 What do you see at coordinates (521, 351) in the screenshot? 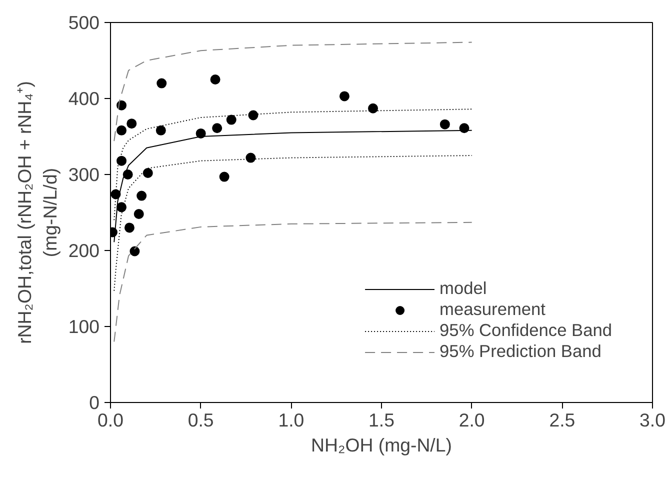
I see `legend-label: 95% Prediction Band` at bounding box center [521, 351].